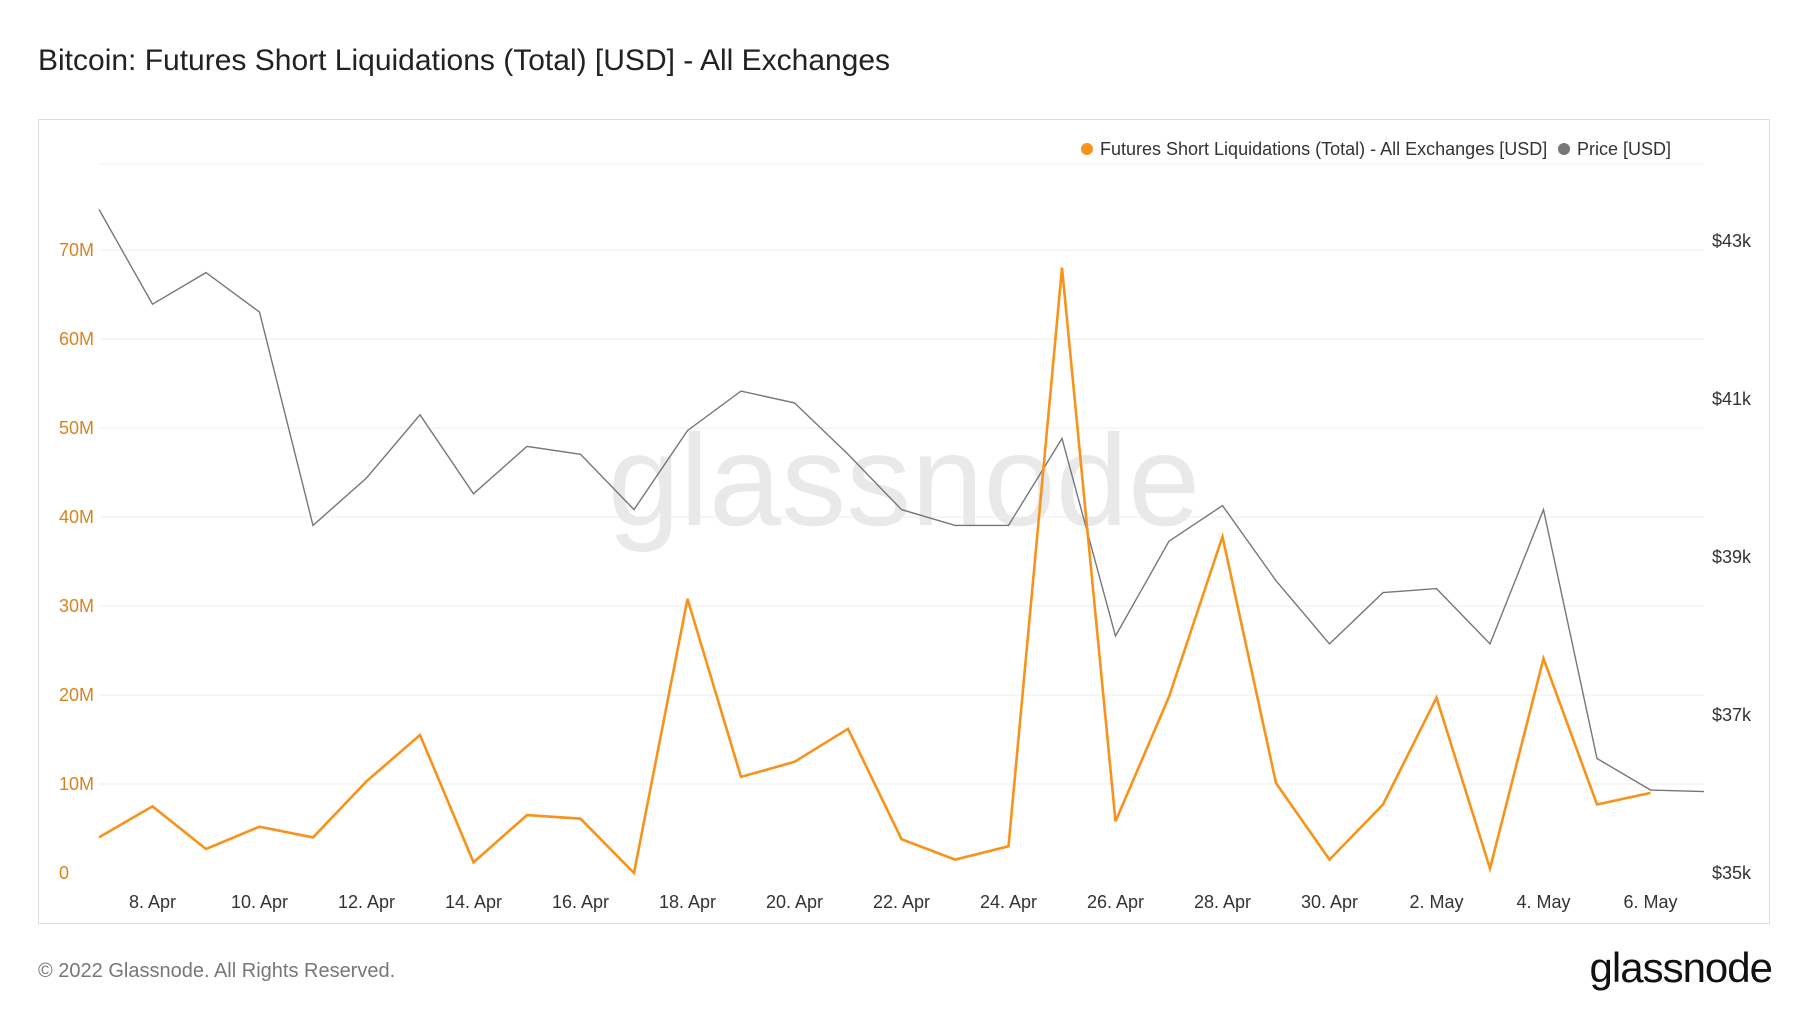 The image size is (1800, 1013). I want to click on x-axis-tick-label: 20. Apr, so click(794, 902).